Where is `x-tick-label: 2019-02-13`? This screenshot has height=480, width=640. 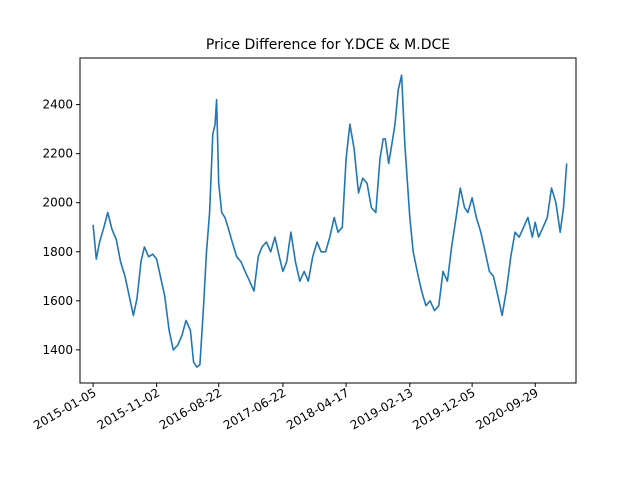
x-tick-label: 2019-02-13 is located at coordinates (381, 408).